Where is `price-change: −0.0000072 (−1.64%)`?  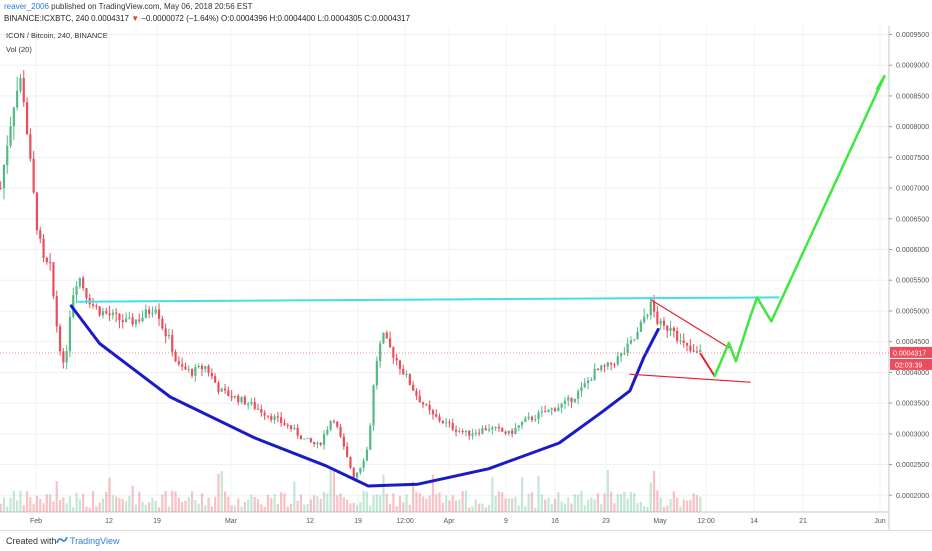 price-change: −0.0000072 (−1.64%) is located at coordinates (180, 18).